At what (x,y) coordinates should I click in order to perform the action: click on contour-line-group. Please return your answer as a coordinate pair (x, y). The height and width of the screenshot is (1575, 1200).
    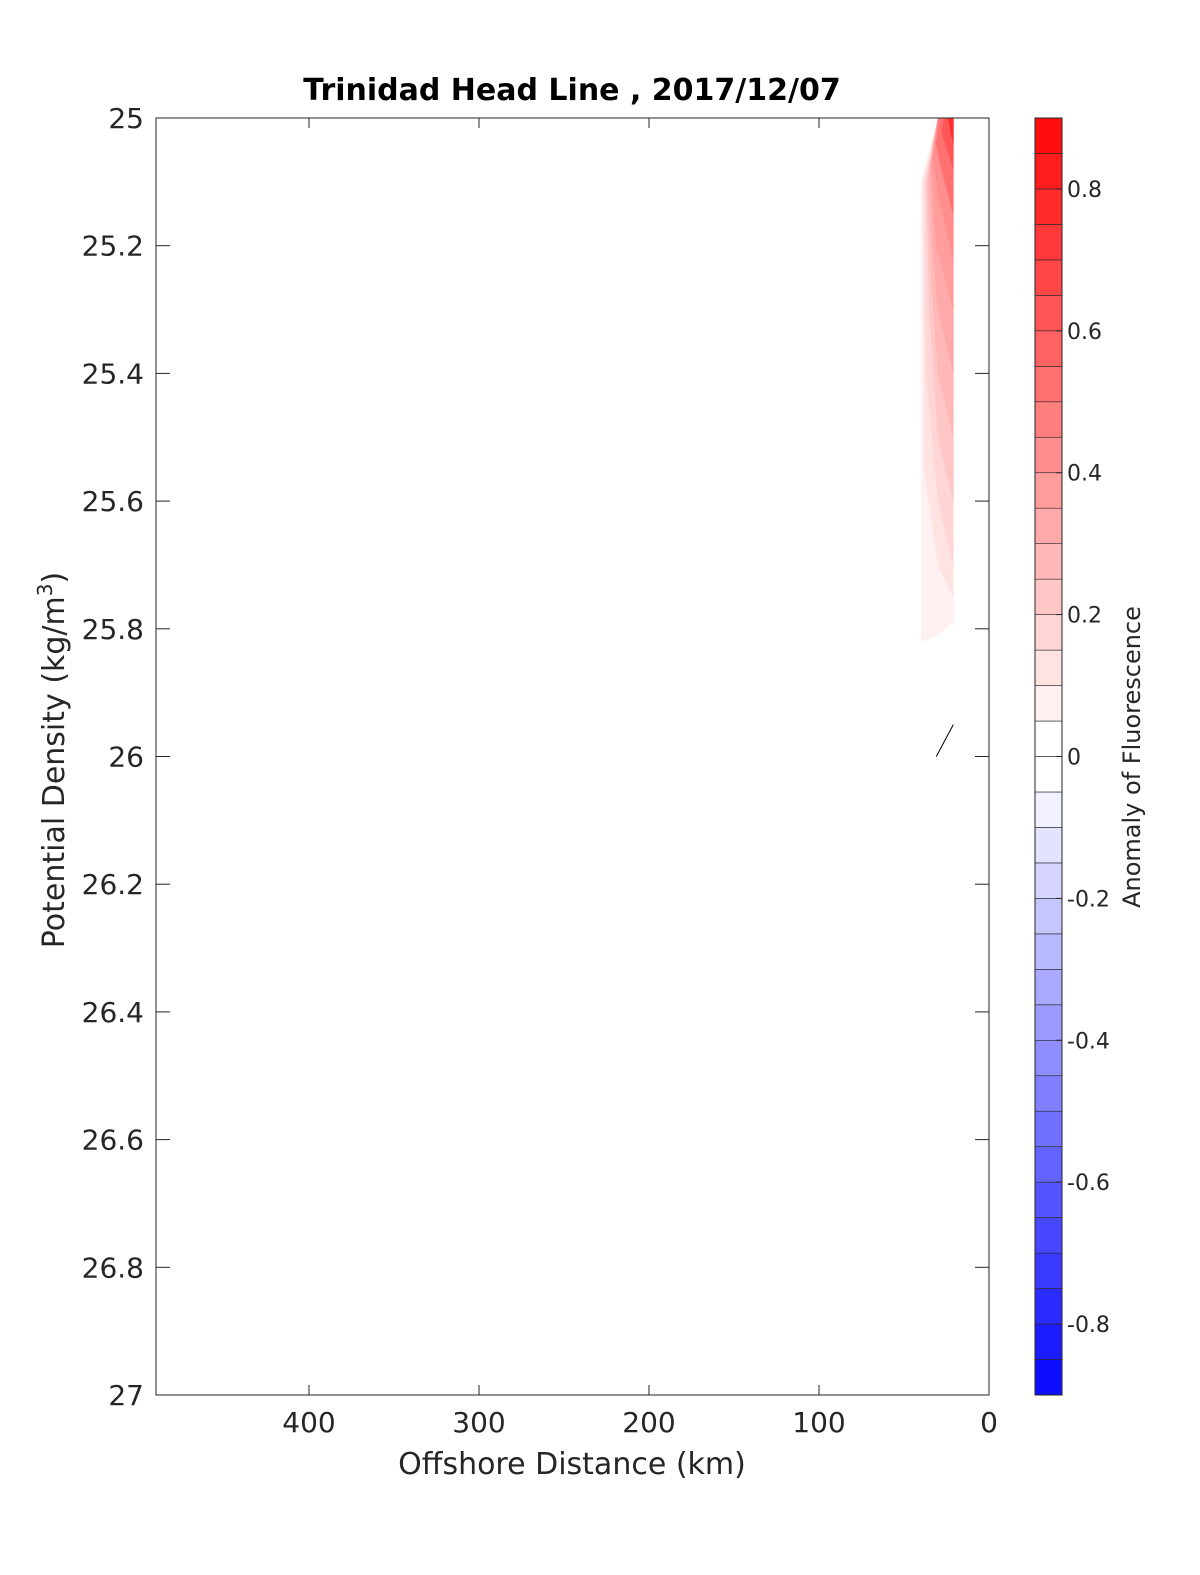
    Looking at the image, I should click on (944, 740).